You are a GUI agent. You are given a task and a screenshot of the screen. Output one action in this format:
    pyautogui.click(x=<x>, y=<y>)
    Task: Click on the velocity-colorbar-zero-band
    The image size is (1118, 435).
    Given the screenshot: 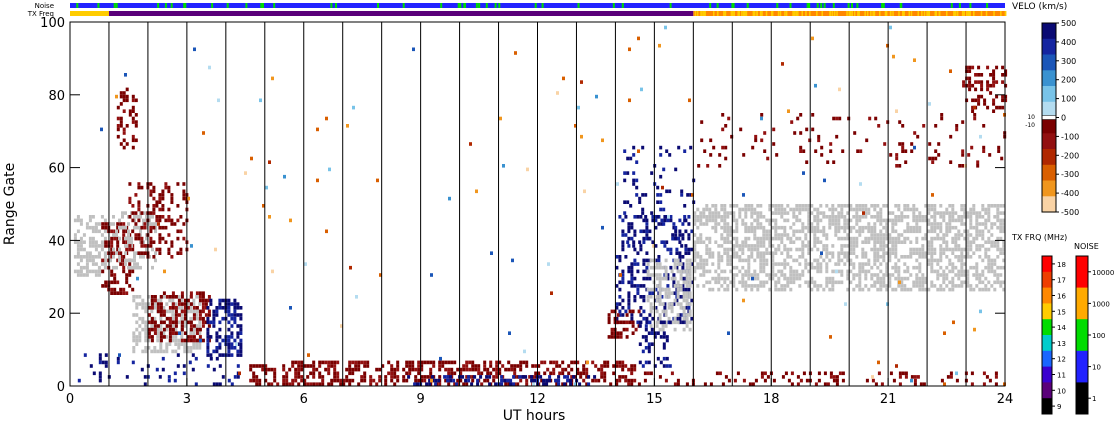 What is the action you would take?
    pyautogui.click(x=1049, y=117)
    